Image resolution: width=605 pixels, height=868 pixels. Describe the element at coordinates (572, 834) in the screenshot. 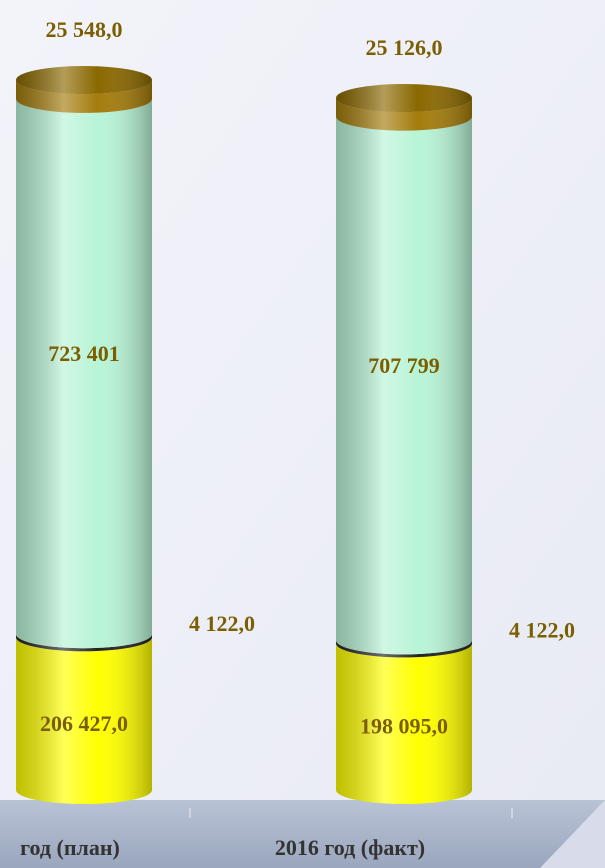

I see `corner` at that location.